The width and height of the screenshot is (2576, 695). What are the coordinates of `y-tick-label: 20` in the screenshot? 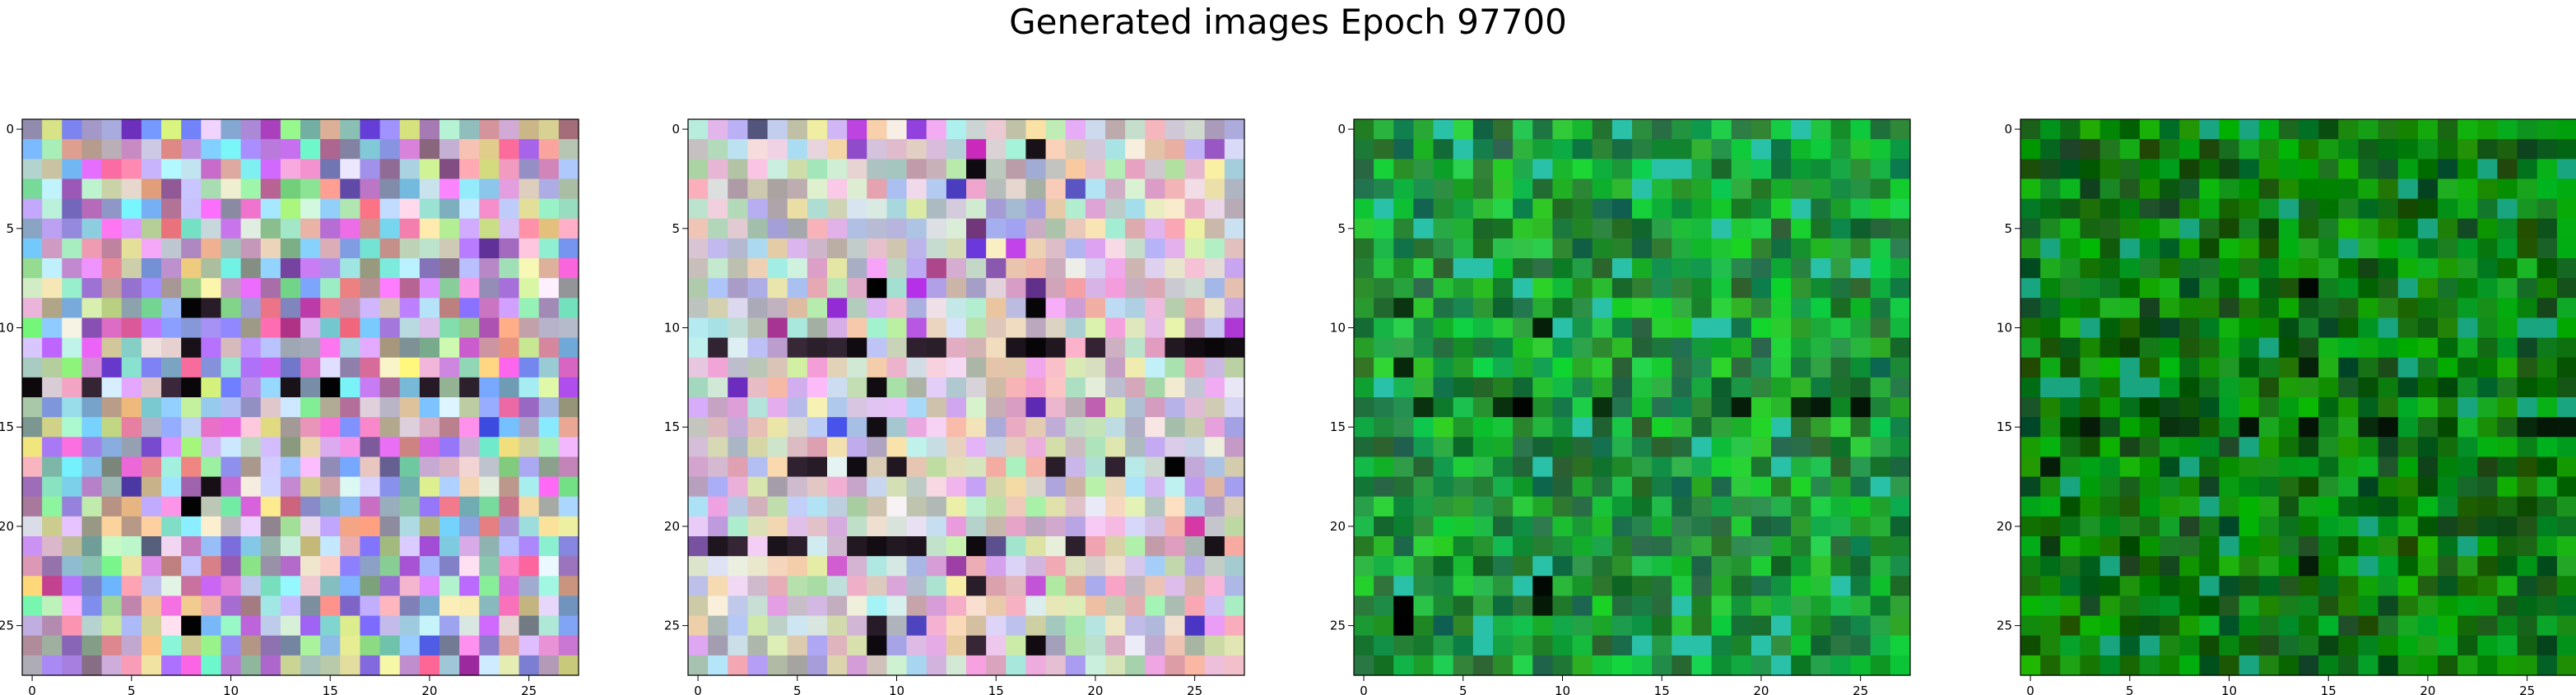 It's located at (7, 526).